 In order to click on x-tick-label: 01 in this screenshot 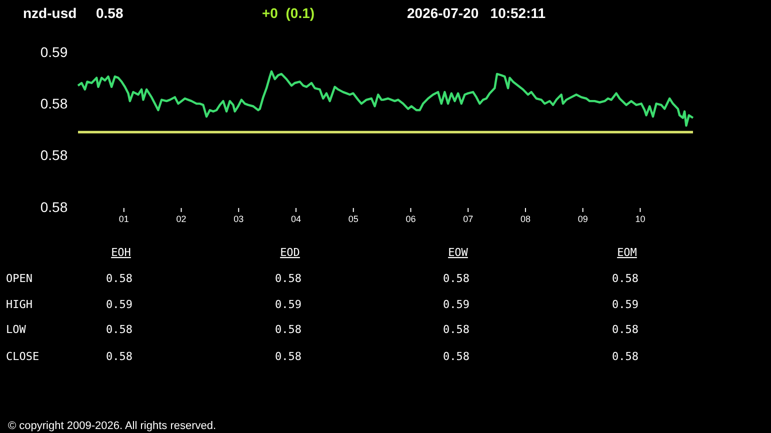, I will do `click(123, 219)`.